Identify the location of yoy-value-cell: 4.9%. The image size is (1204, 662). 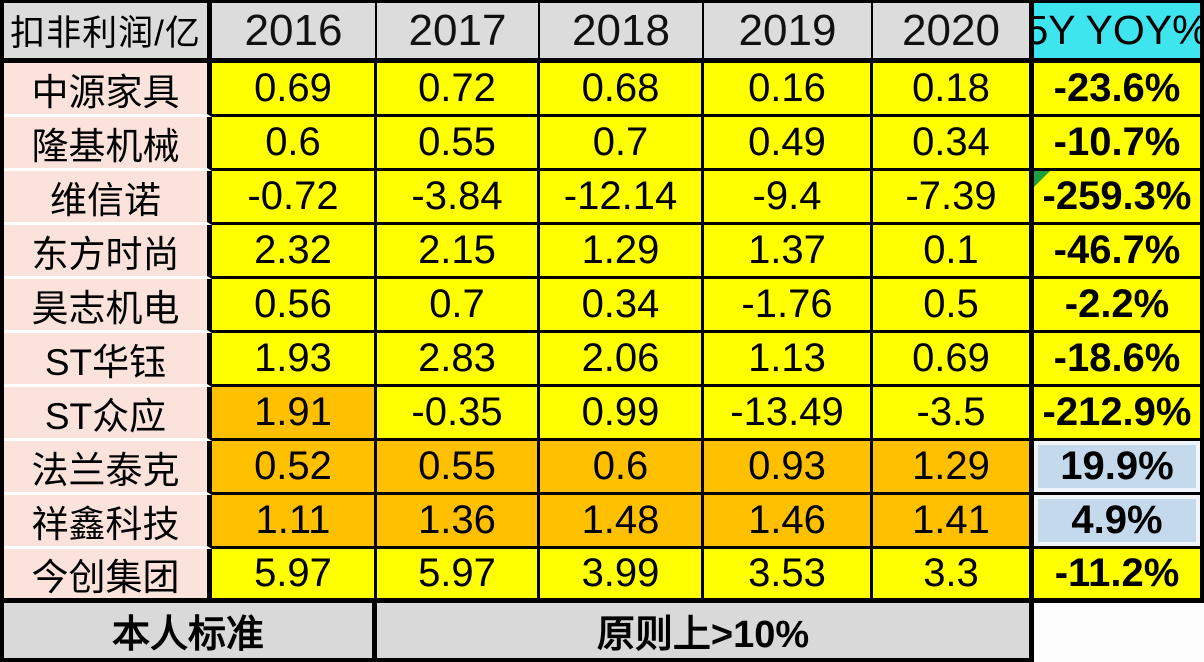
(1119, 522).